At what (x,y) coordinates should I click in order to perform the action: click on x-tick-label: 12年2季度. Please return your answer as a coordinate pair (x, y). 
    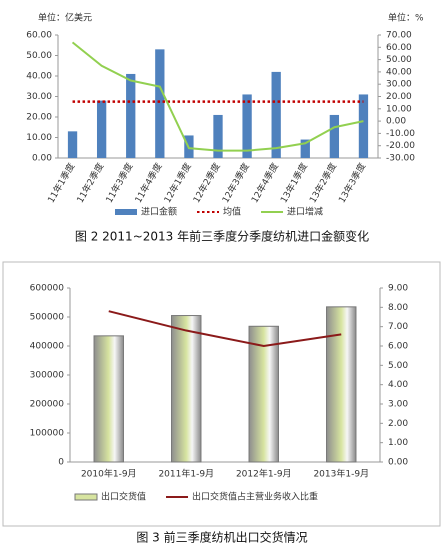
    Looking at the image, I should click on (206, 183).